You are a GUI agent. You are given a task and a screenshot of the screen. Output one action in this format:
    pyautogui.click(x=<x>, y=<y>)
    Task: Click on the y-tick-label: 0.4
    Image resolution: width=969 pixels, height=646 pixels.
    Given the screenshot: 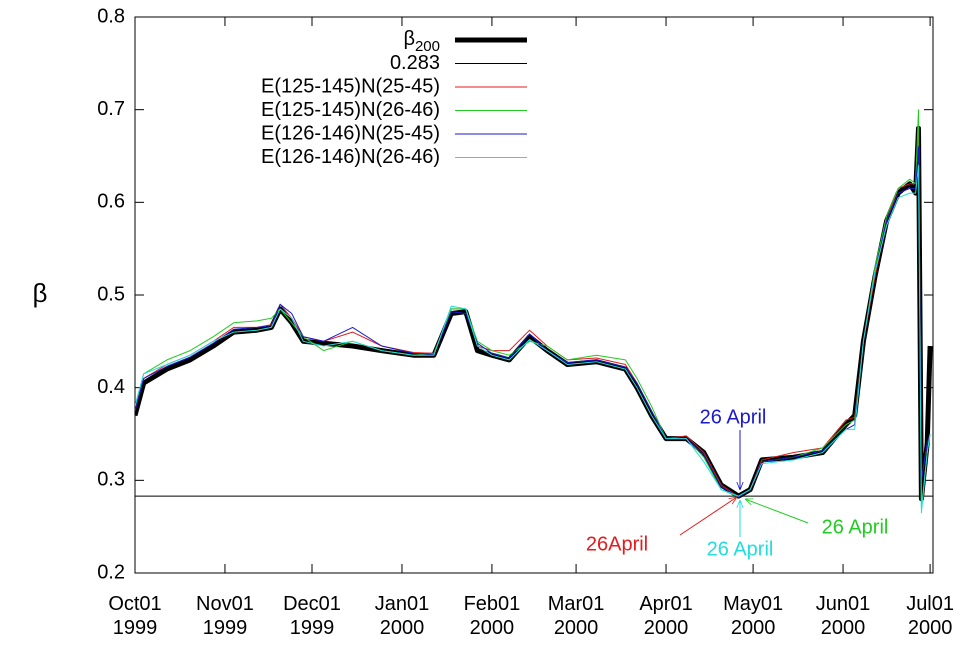 What is the action you would take?
    pyautogui.click(x=111, y=387)
    